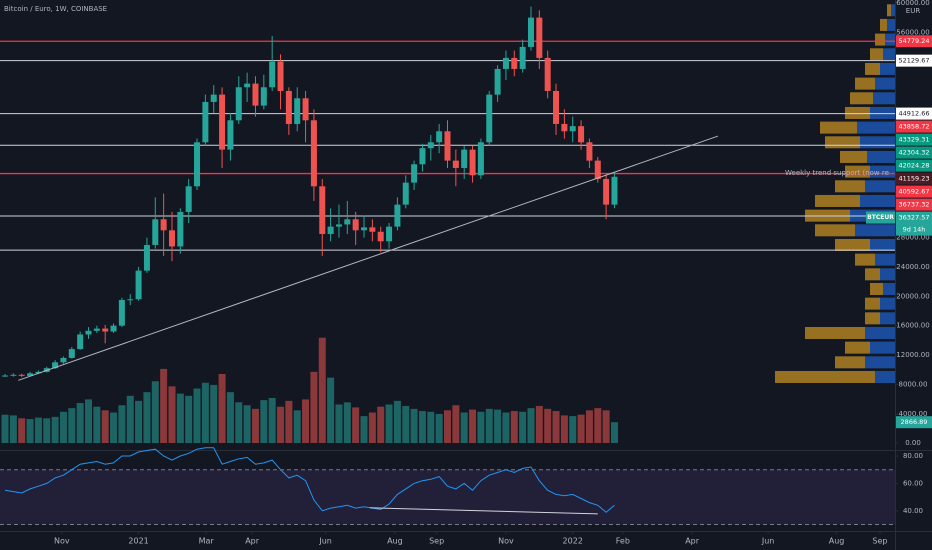 This screenshot has height=550, width=932. I want to click on x-tick-label: Sep, so click(436, 541).